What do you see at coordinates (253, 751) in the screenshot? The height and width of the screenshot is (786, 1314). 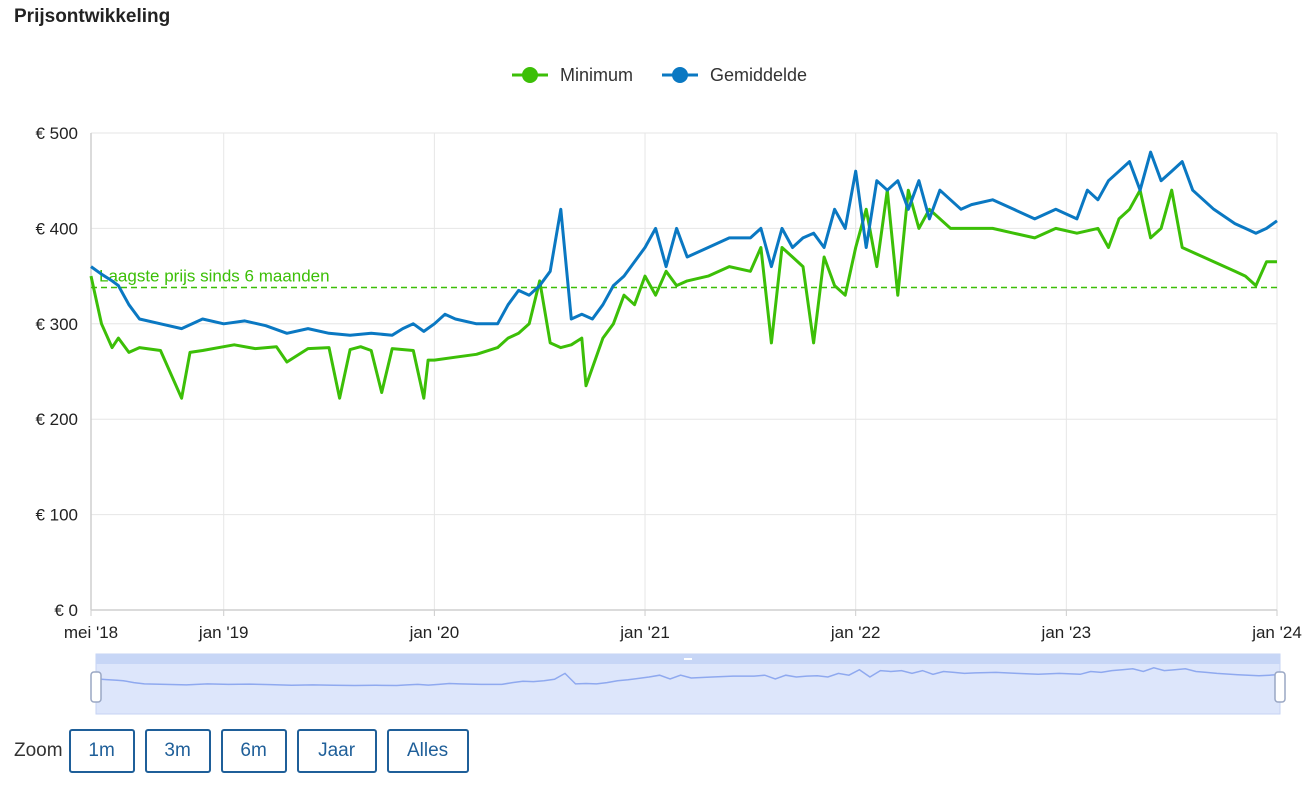 I see `zoom-6m-button: 6m` at bounding box center [253, 751].